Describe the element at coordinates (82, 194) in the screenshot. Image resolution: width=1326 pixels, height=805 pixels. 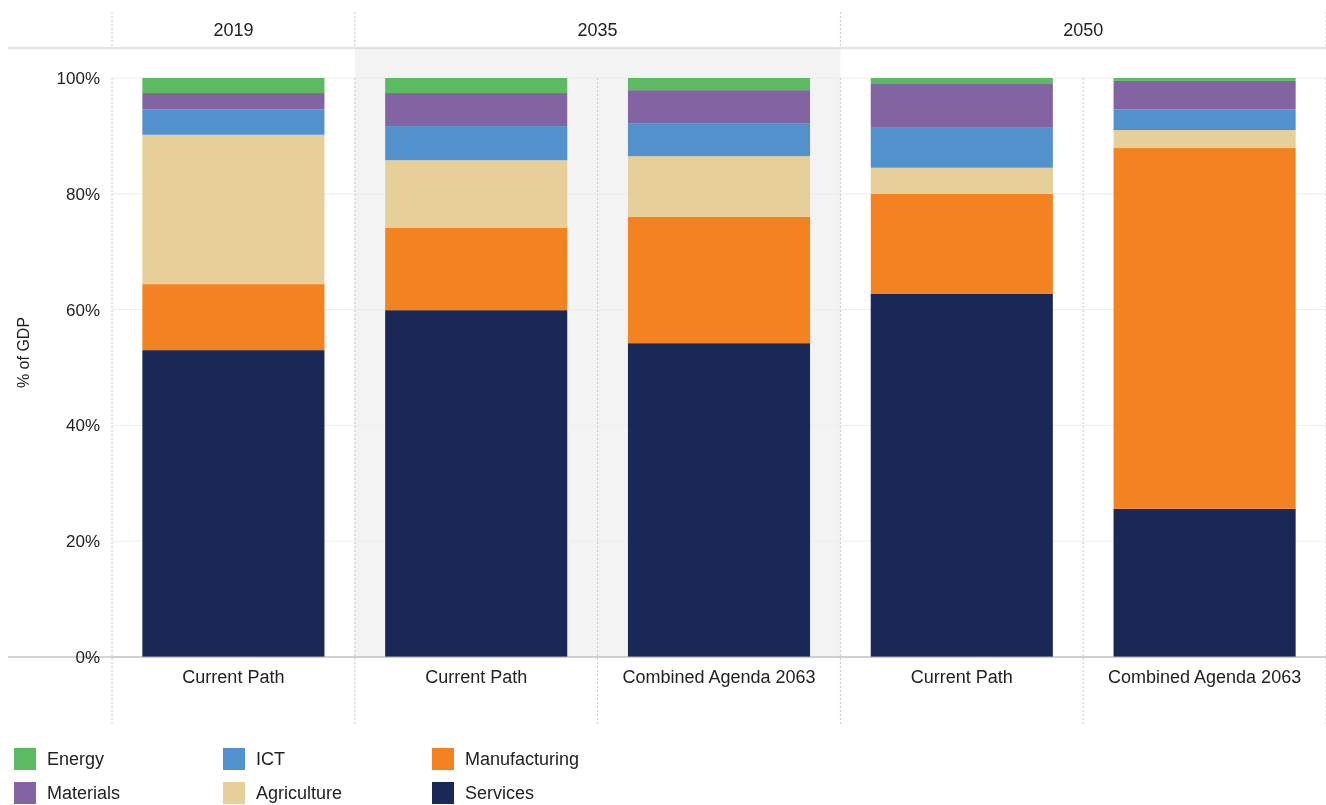
I see `y-tick-label: 80%` at that location.